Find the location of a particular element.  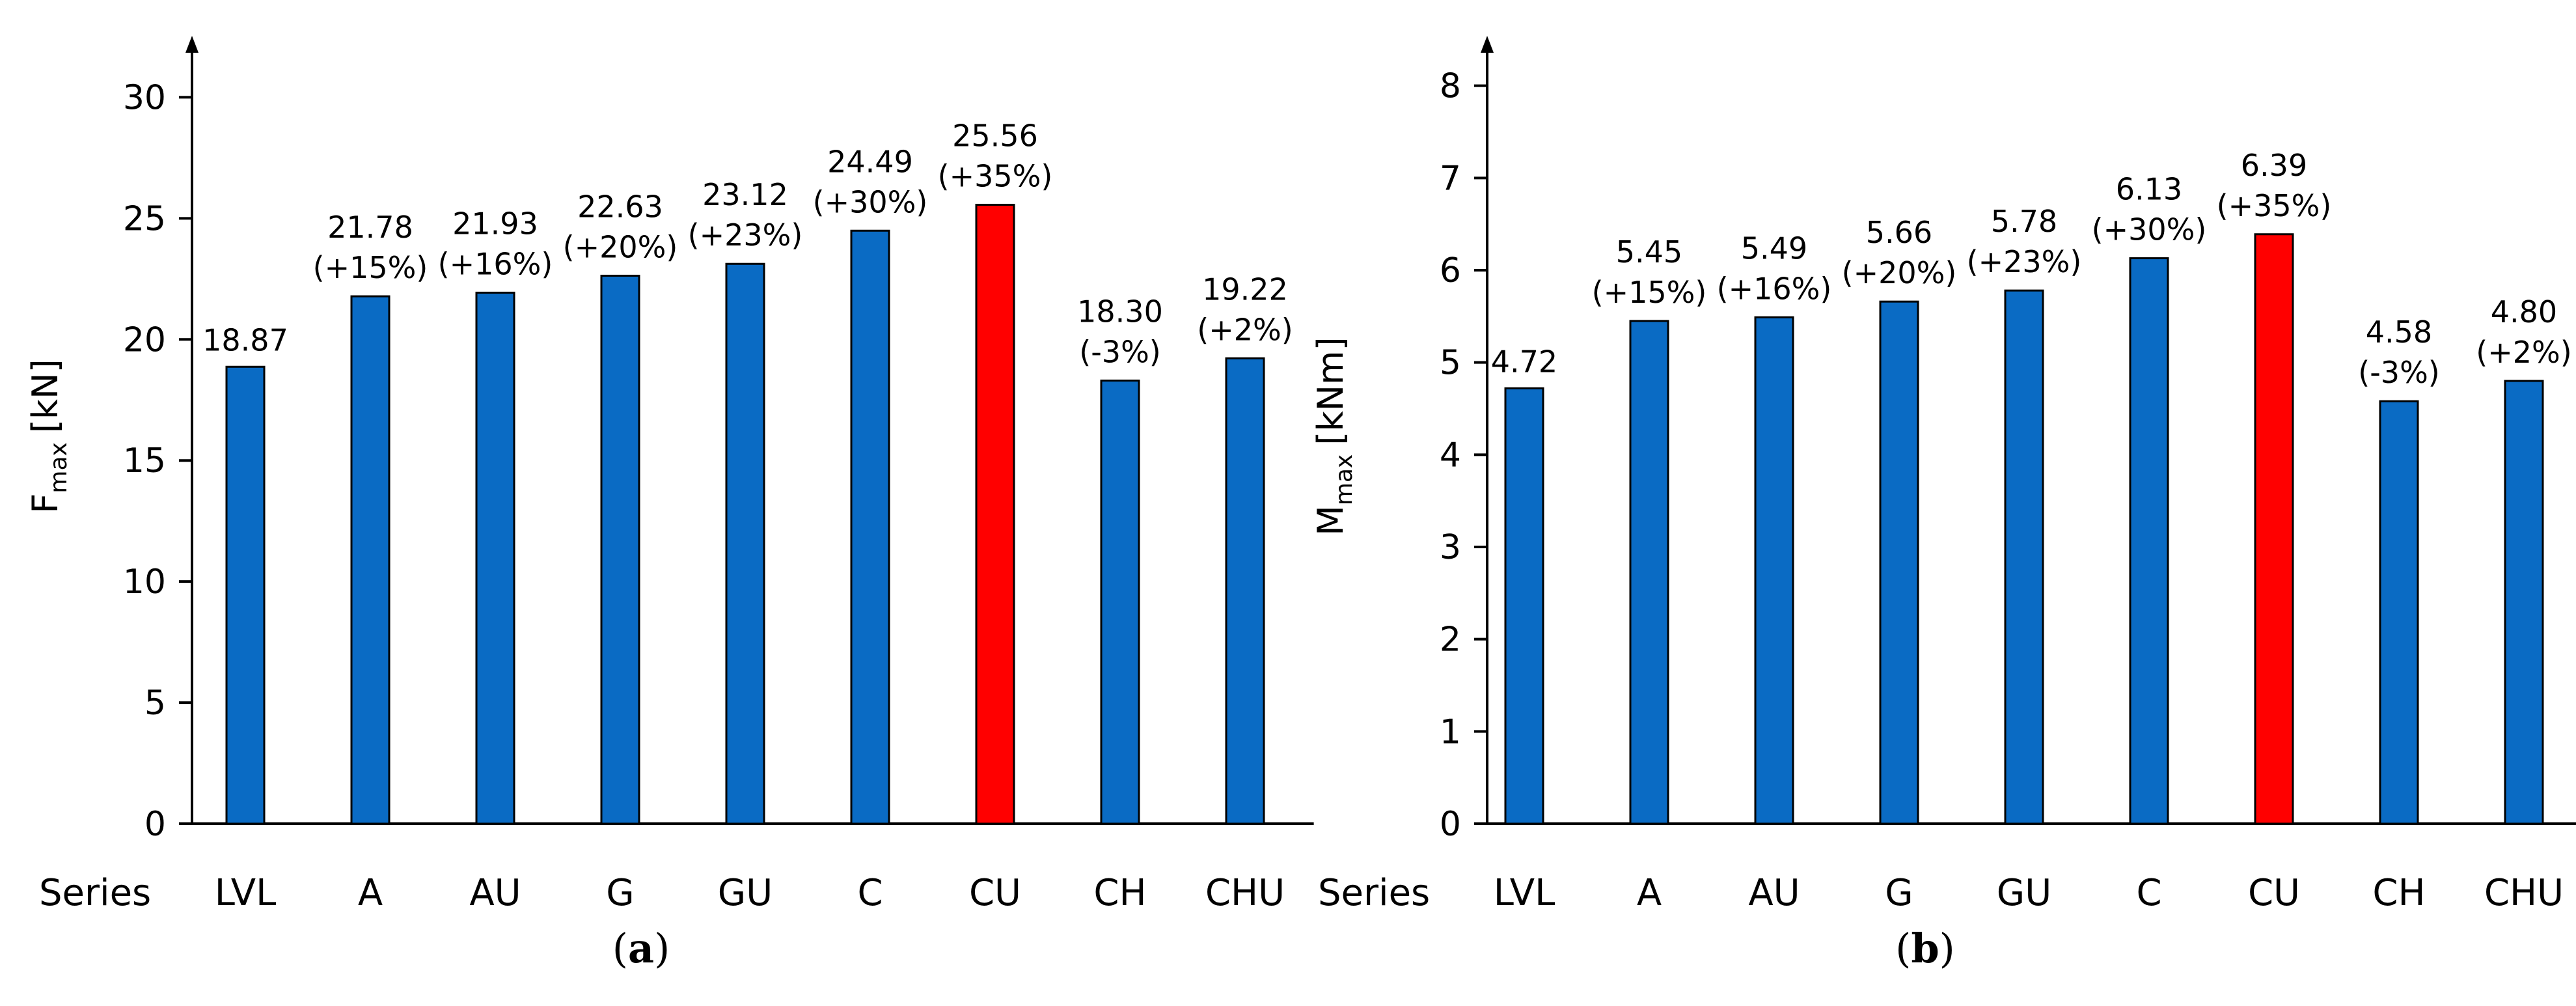

y-tick-label: 30 is located at coordinates (144, 98).